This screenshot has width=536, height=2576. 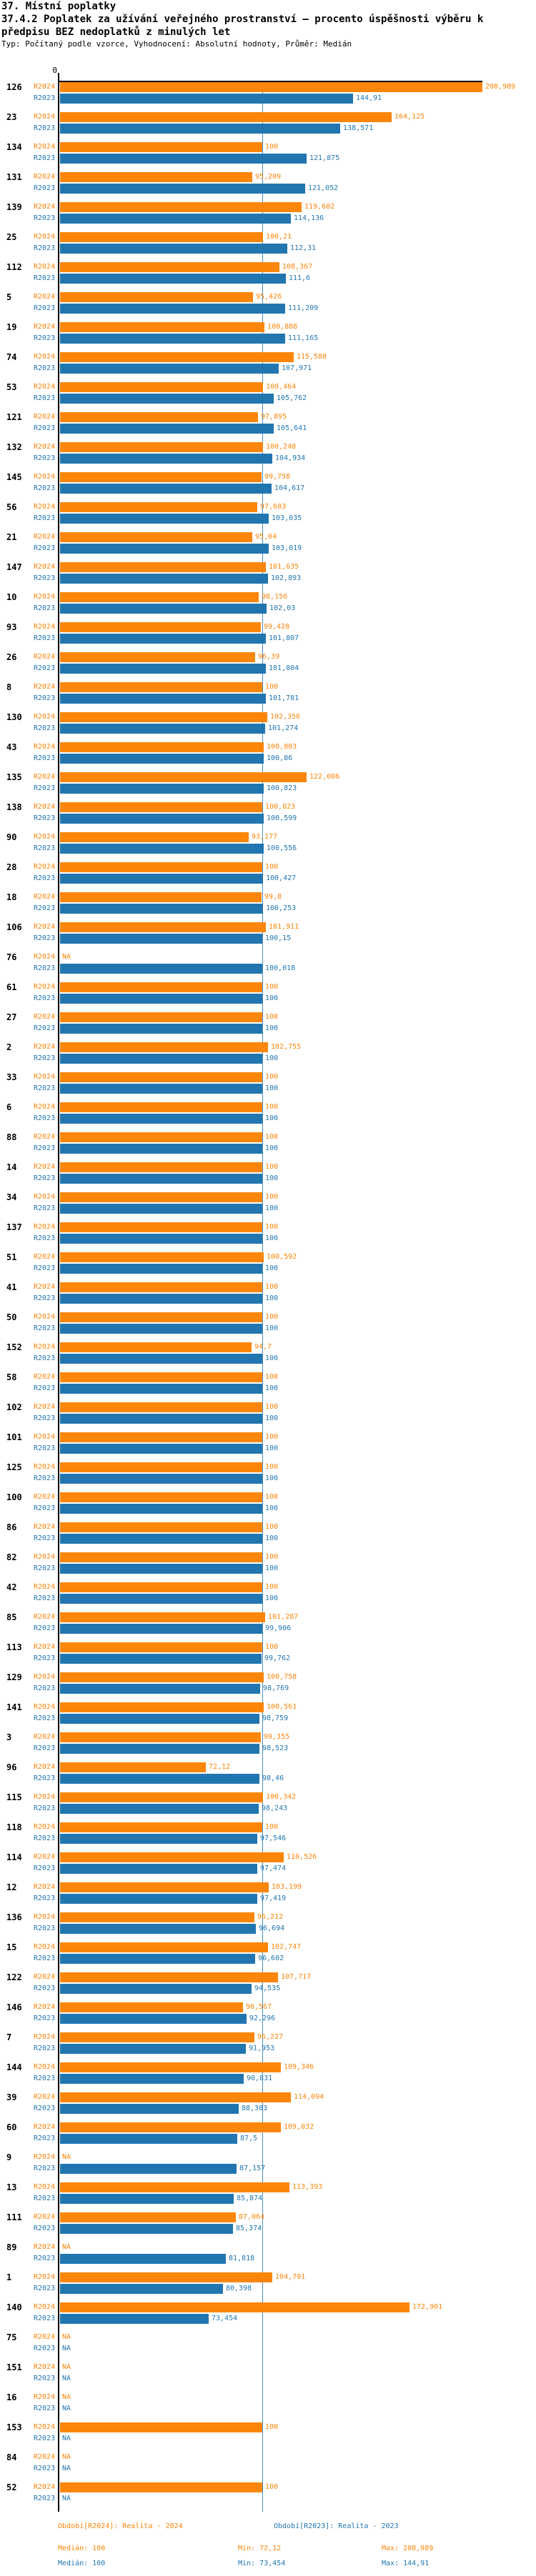 I want to click on value-label-r2023: 100,253, so click(x=281, y=908).